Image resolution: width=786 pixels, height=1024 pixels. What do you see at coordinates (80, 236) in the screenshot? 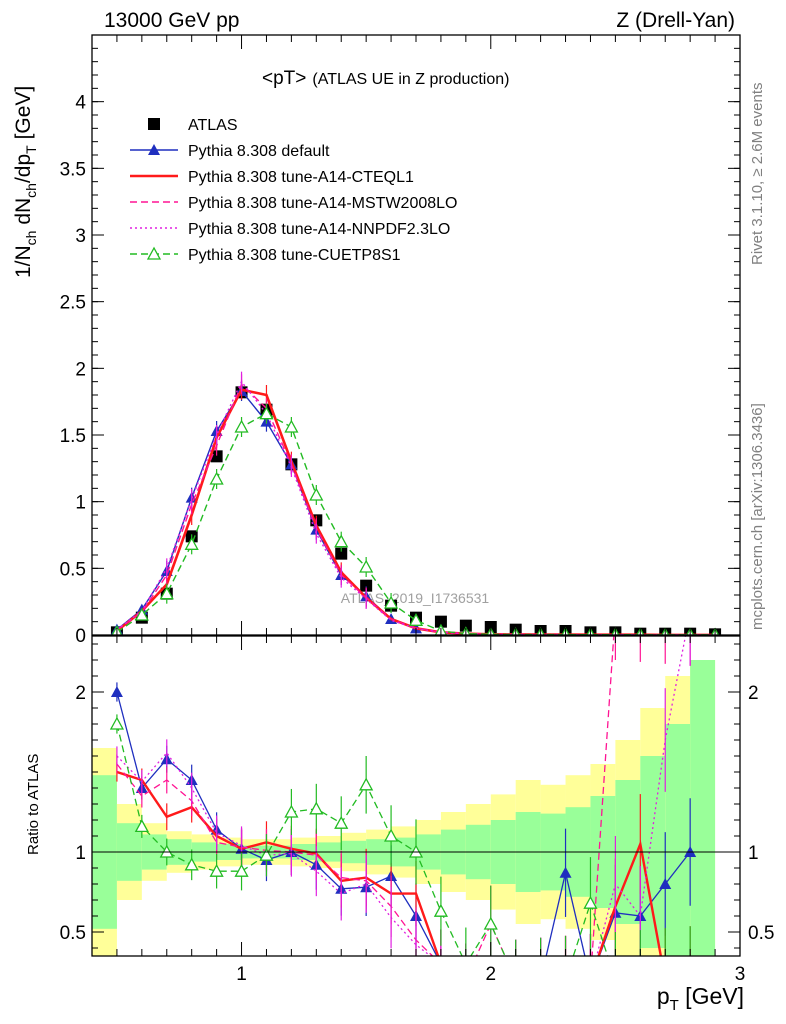
I see `y-tick-label: 3` at bounding box center [80, 236].